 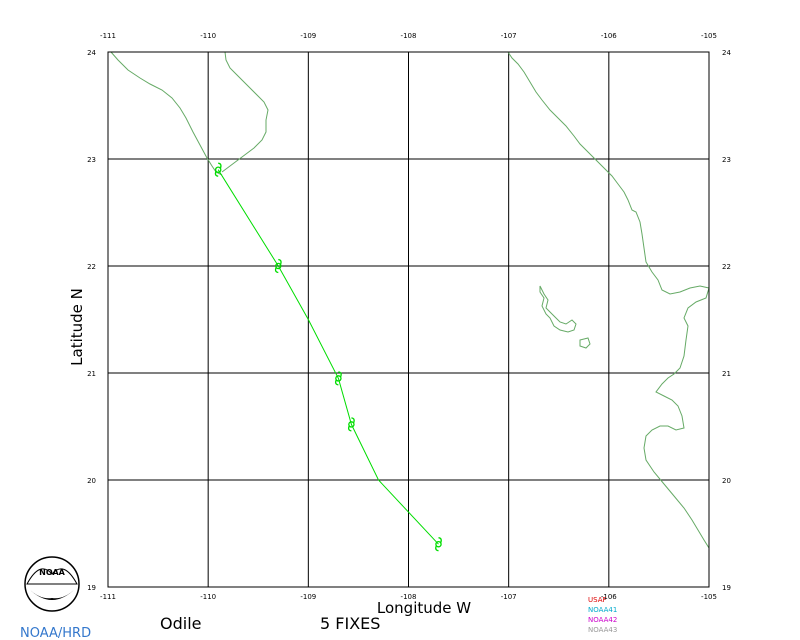 What do you see at coordinates (108, 36) in the screenshot?
I see `x-tick-label-top: -111` at bounding box center [108, 36].